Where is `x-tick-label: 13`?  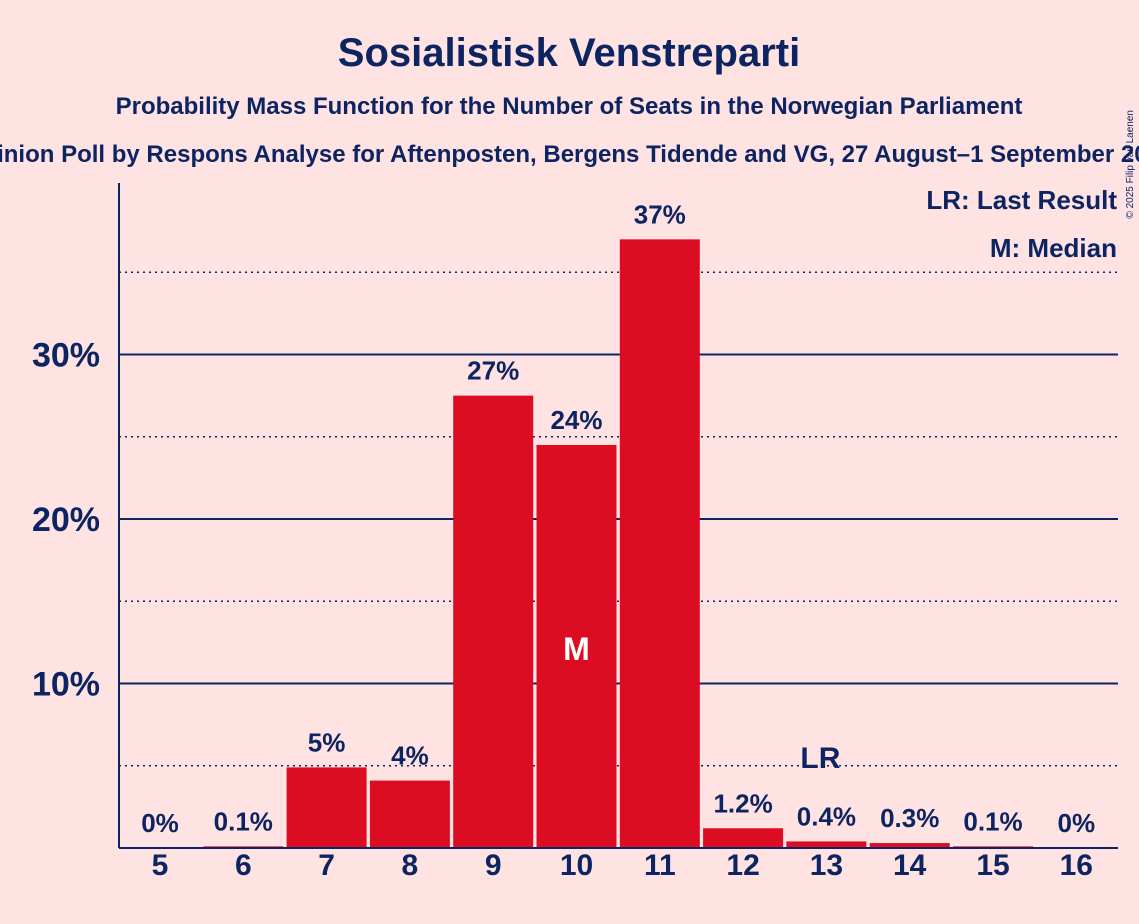 x-tick-label: 13 is located at coordinates (826, 865).